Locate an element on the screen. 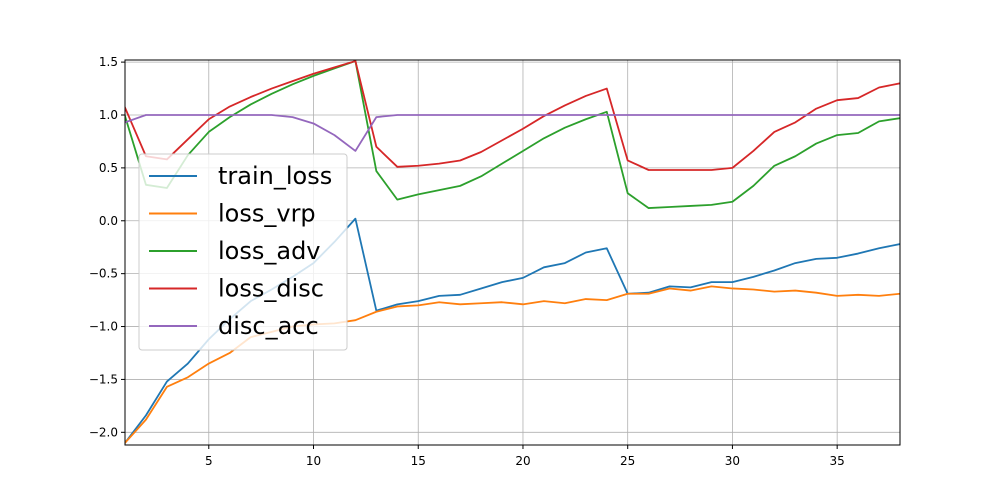  x-tick-label: 35 is located at coordinates (837, 461).